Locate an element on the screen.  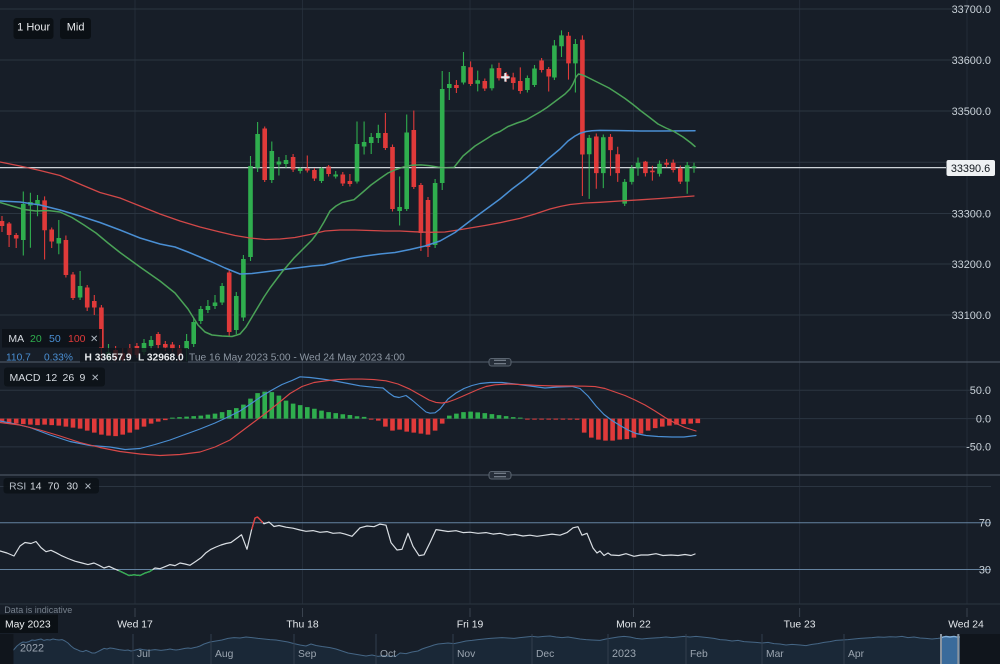
svg-text: 12 is located at coordinates (52, 378).